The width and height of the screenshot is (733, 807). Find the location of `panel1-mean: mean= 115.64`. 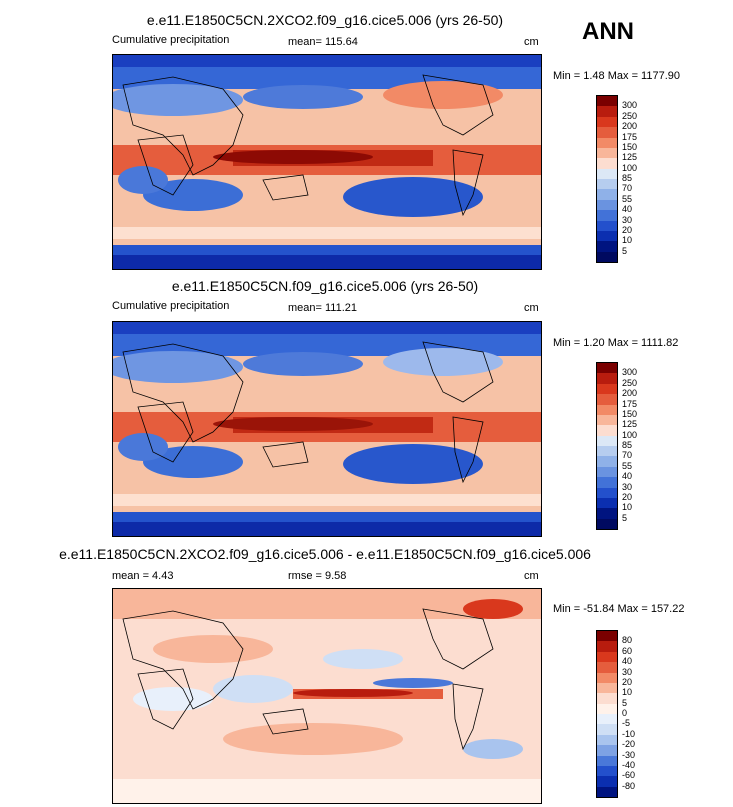

panel1-mean: mean= 115.64 is located at coordinates (323, 42).